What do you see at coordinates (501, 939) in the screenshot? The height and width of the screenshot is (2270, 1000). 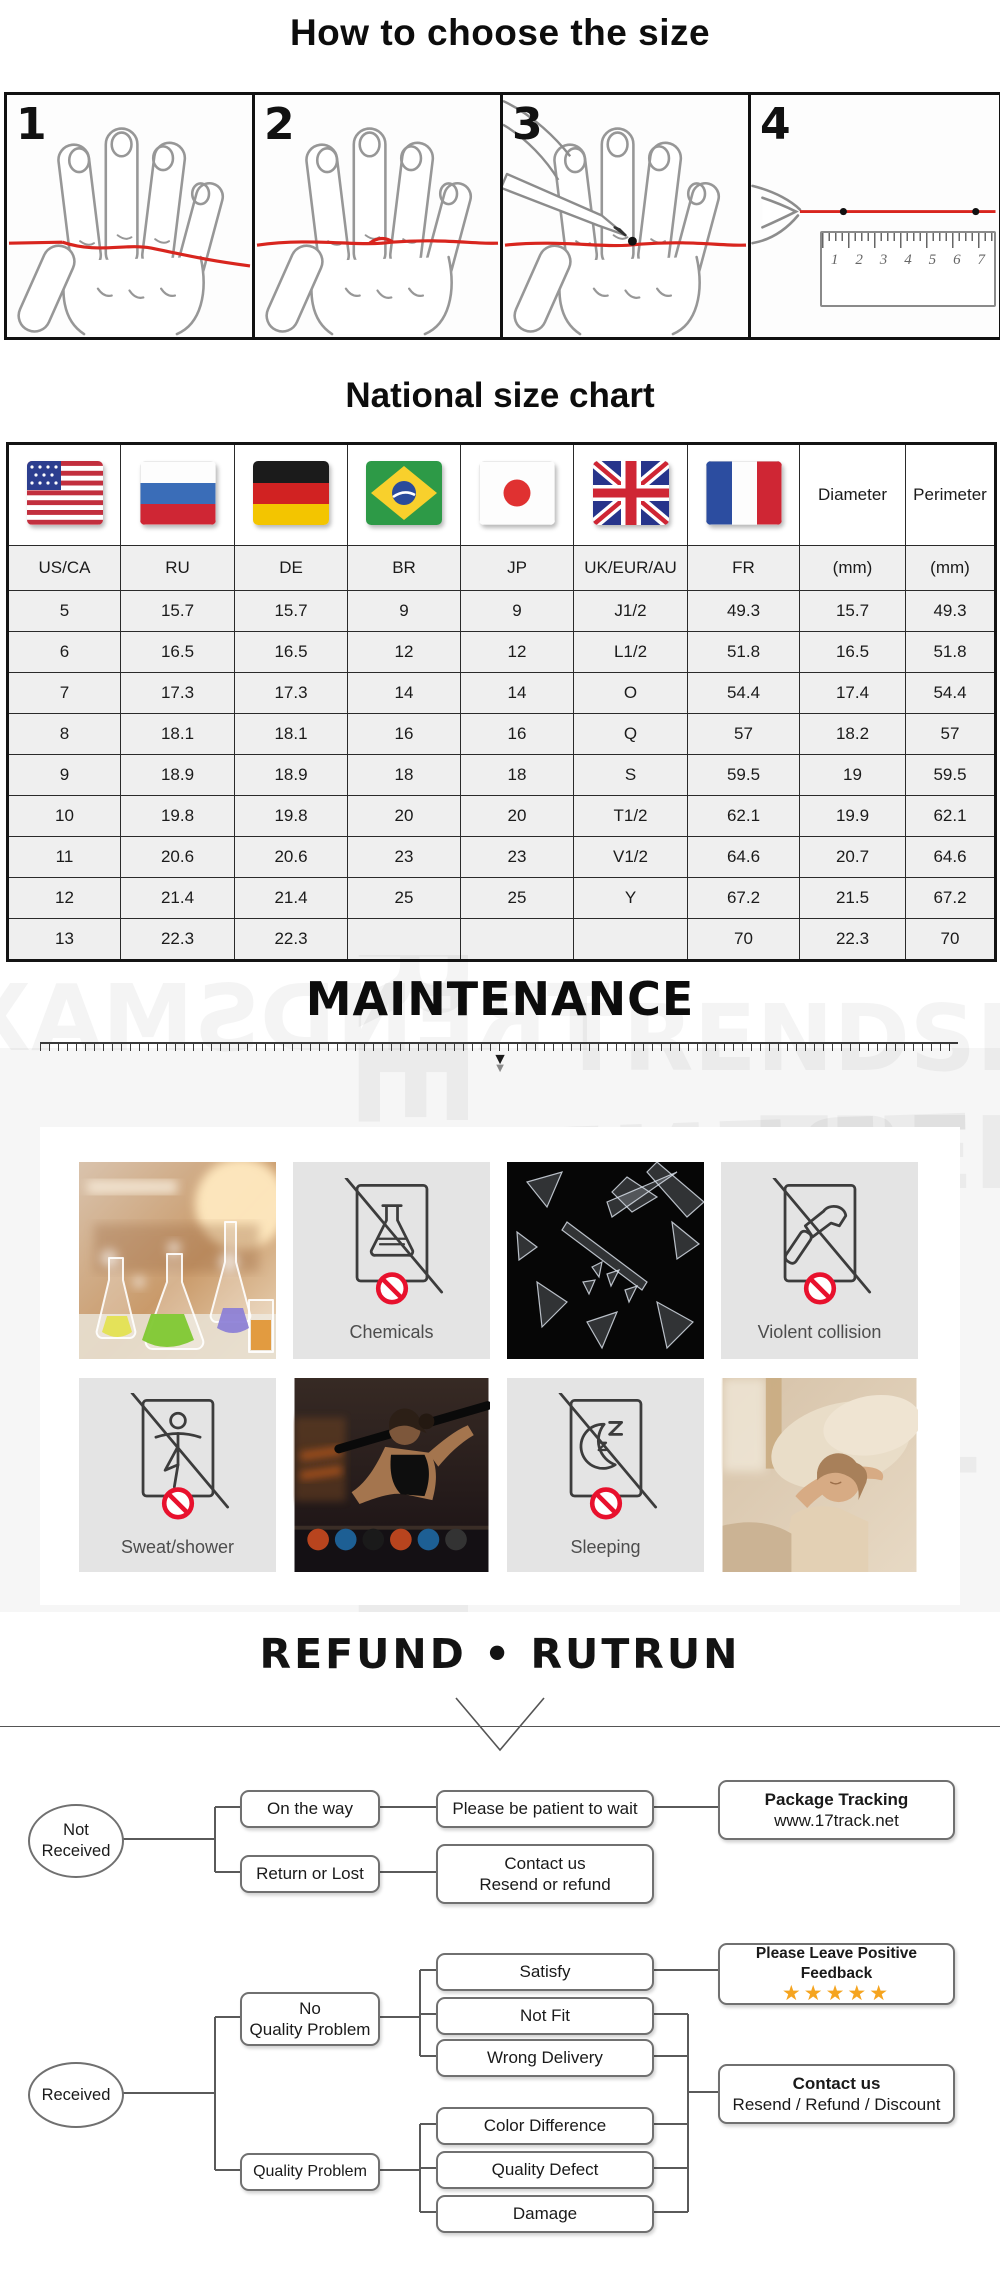 I see `table-row: 13 22.3 22.3 70 22.3 70` at bounding box center [501, 939].